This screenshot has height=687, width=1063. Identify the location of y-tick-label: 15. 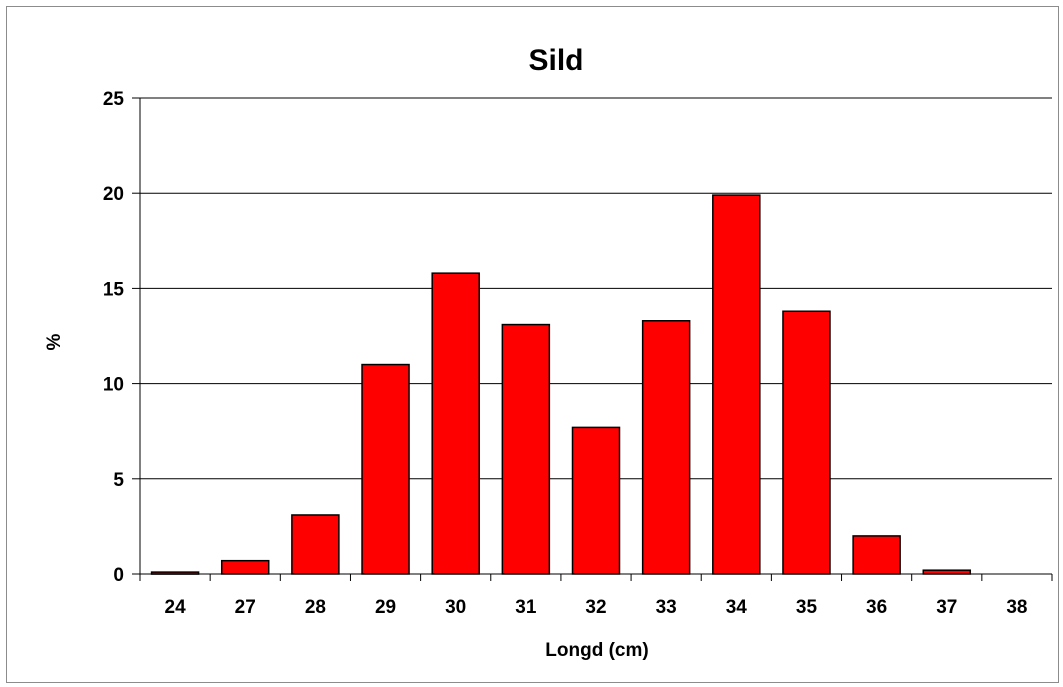
(114, 289).